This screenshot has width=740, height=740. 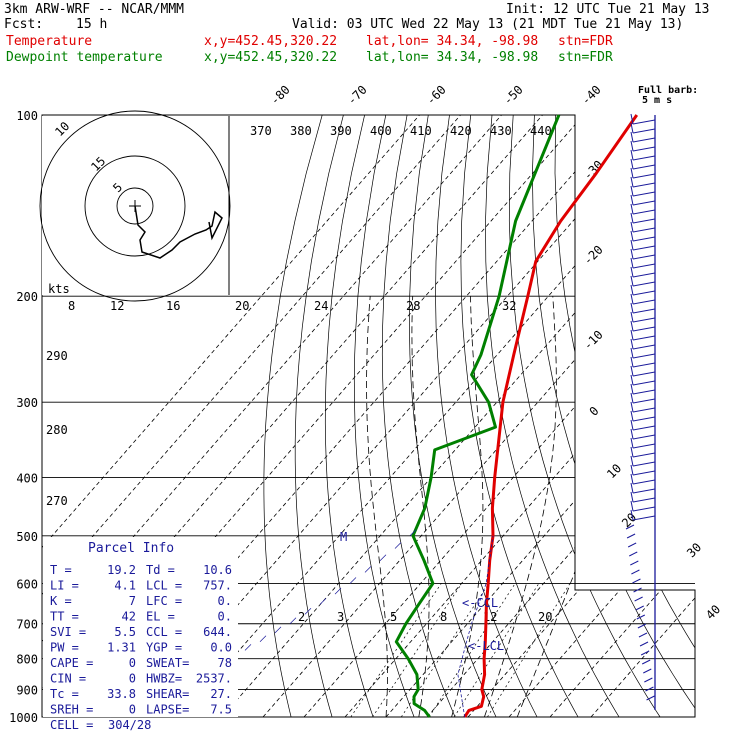 What do you see at coordinates (217, 570) in the screenshot?
I see `parcel-row-b-value: 10.6` at bounding box center [217, 570].